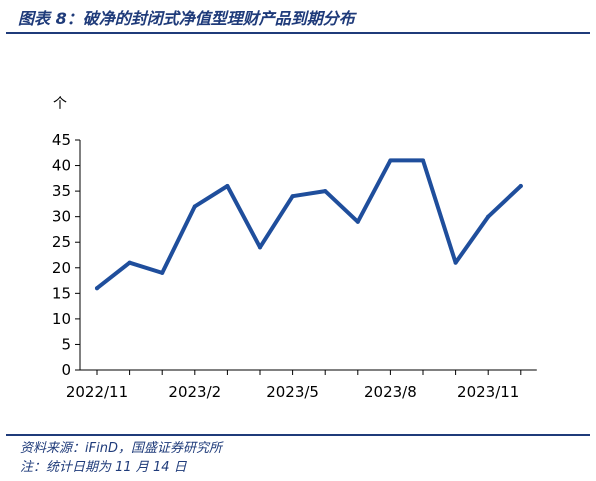 This screenshot has width=596, height=481. Describe the element at coordinates (61, 319) in the screenshot. I see `y-tick-label: 10` at that location.